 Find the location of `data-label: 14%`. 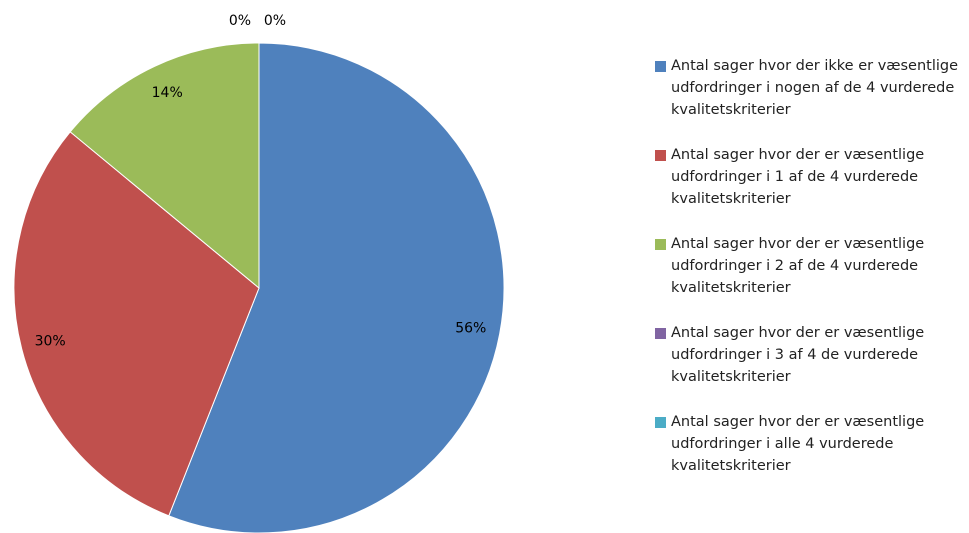

data-label: 14% is located at coordinates (167, 93).